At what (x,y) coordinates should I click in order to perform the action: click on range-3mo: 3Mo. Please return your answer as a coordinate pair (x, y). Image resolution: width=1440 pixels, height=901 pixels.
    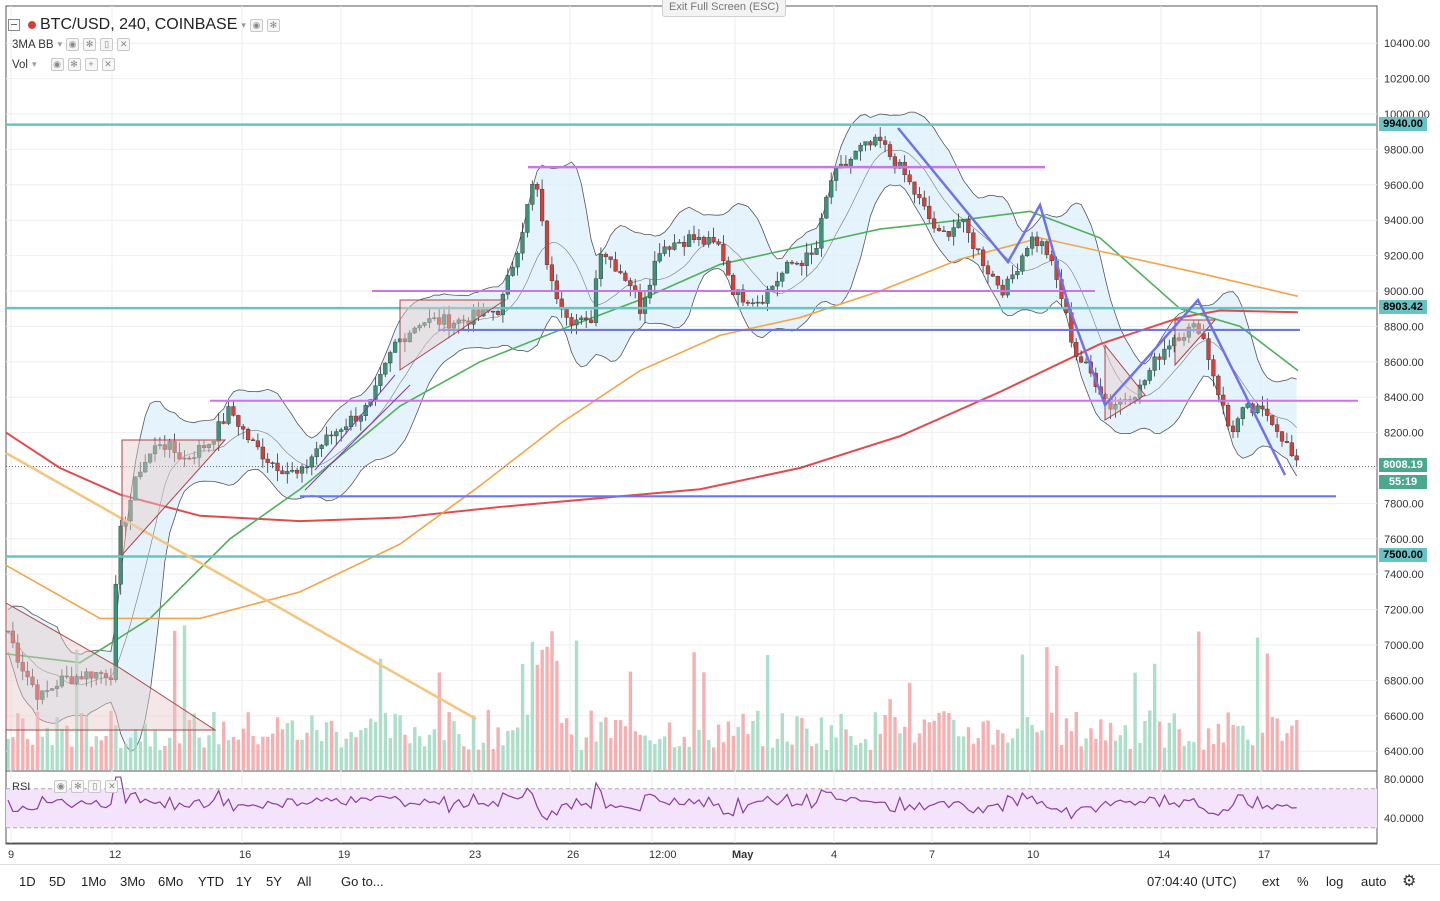
    Looking at the image, I should click on (133, 881).